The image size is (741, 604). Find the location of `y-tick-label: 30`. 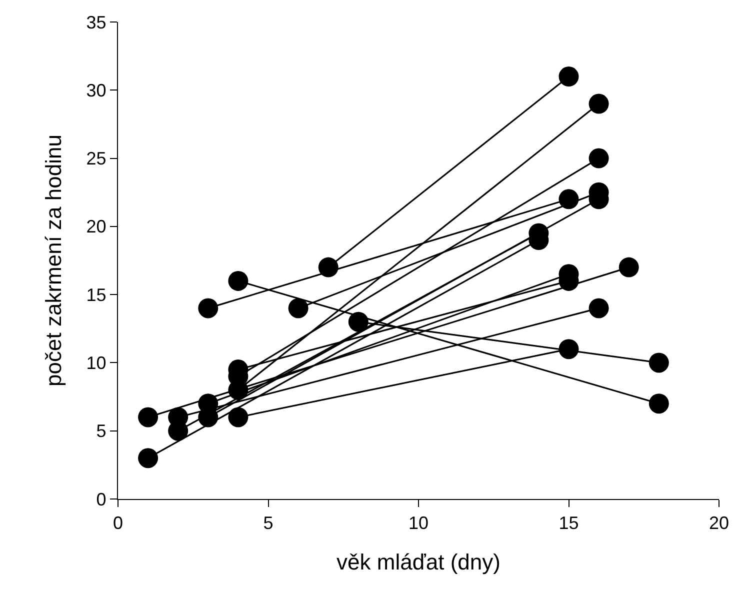

y-tick-label: 30 is located at coordinates (96, 90).